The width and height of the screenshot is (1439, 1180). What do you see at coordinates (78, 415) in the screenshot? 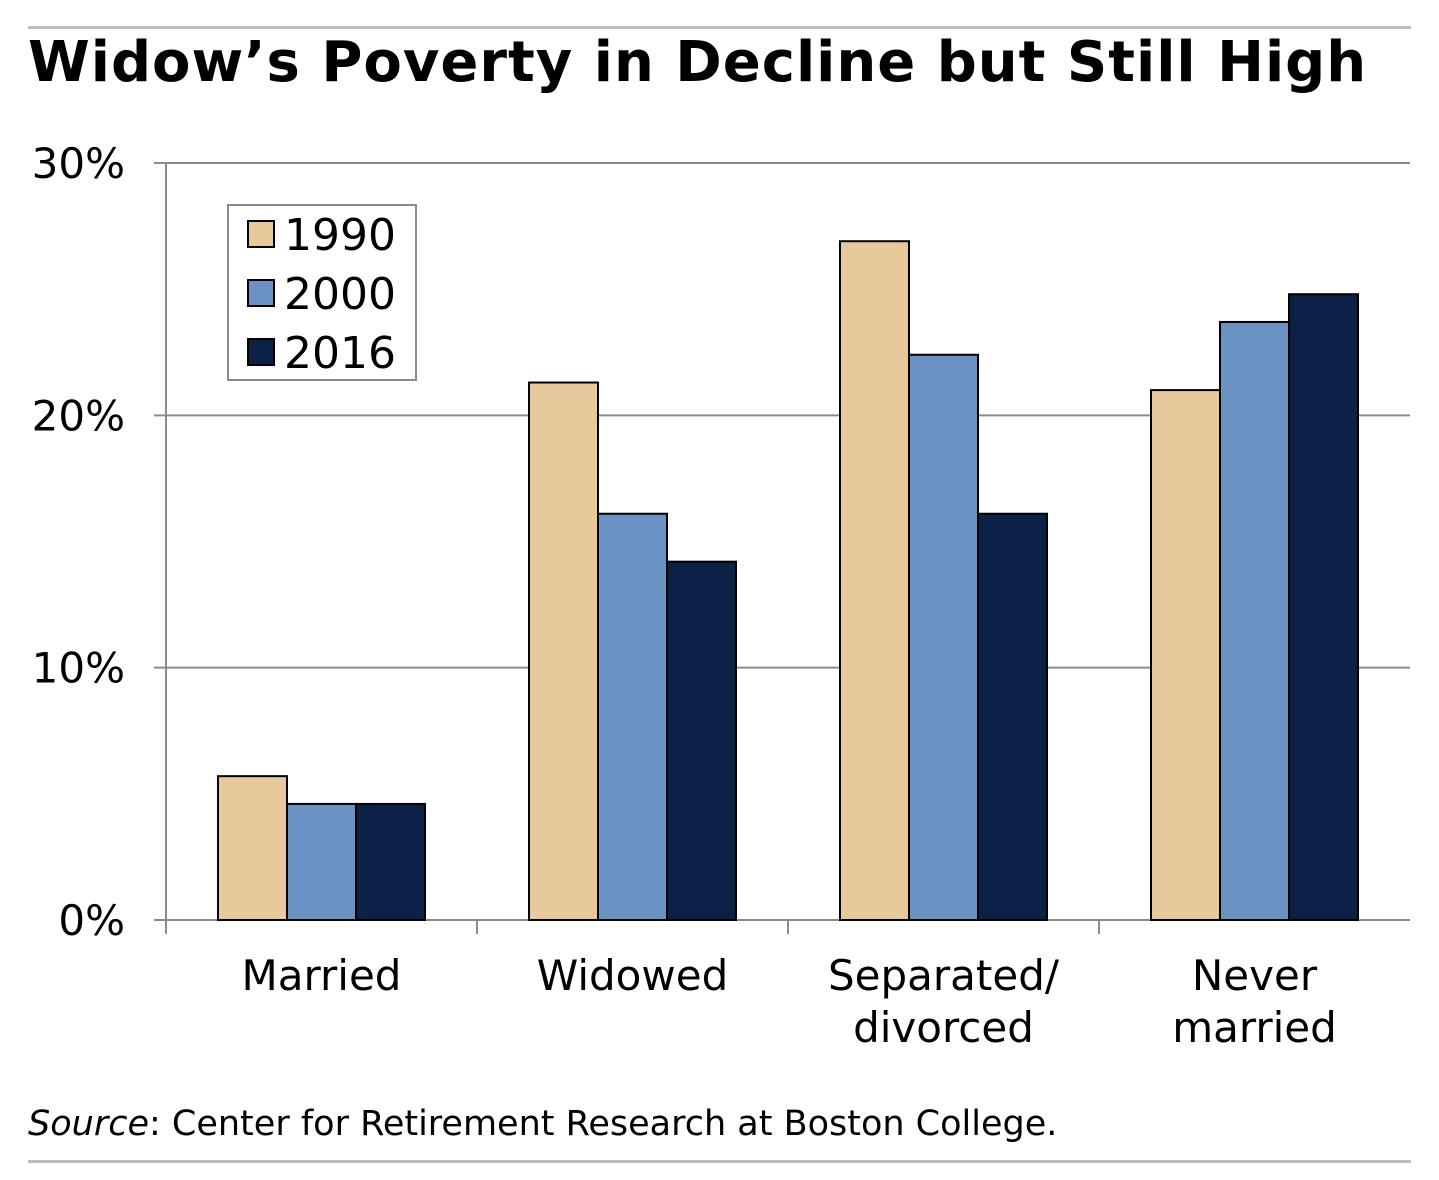
I see `y-tick-label: 20%` at bounding box center [78, 415].